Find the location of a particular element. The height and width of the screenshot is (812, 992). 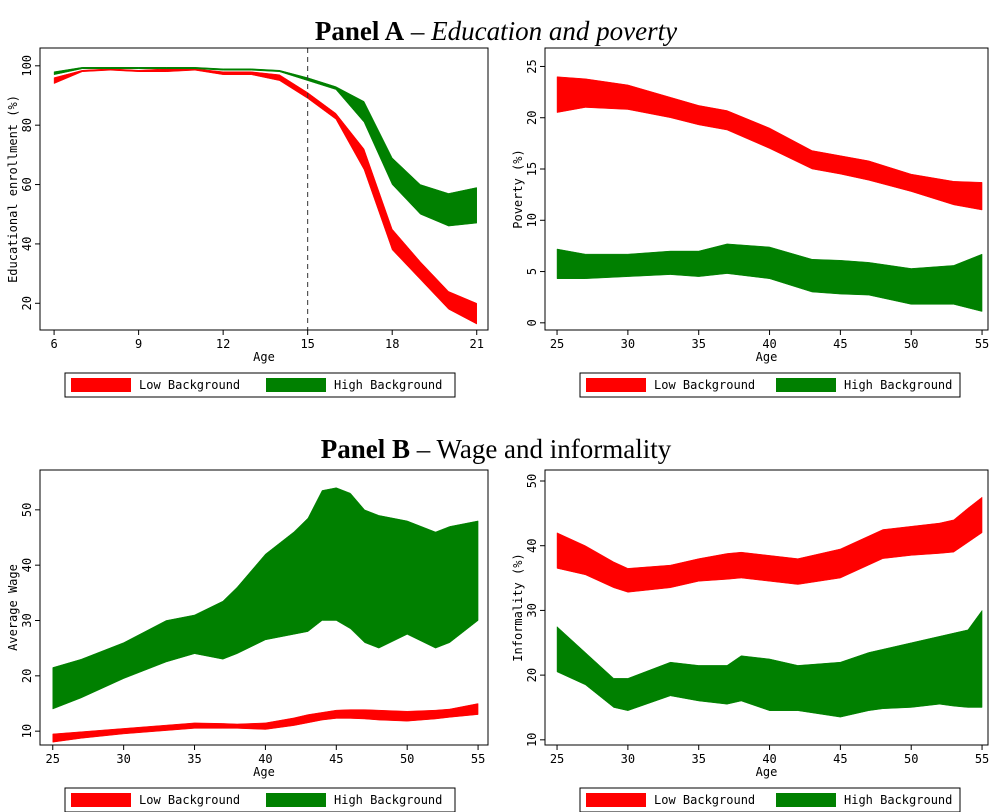

x-tick-label: 15 is located at coordinates (307, 344).